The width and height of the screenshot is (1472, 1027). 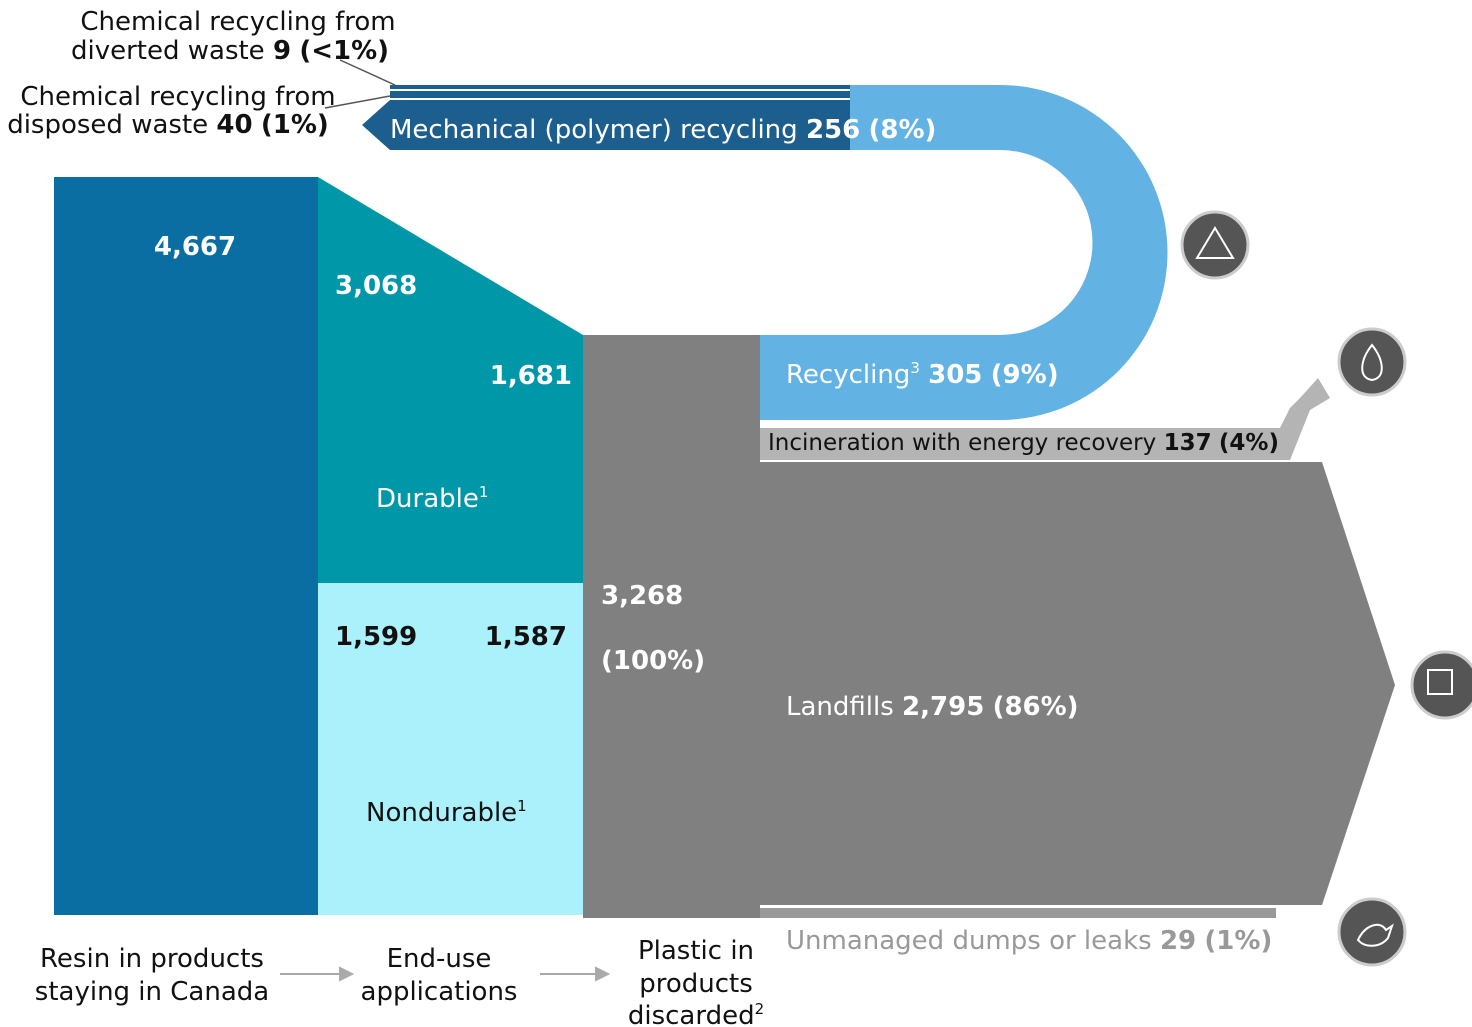 I want to click on stage-arrows, so click(x=445, y=974).